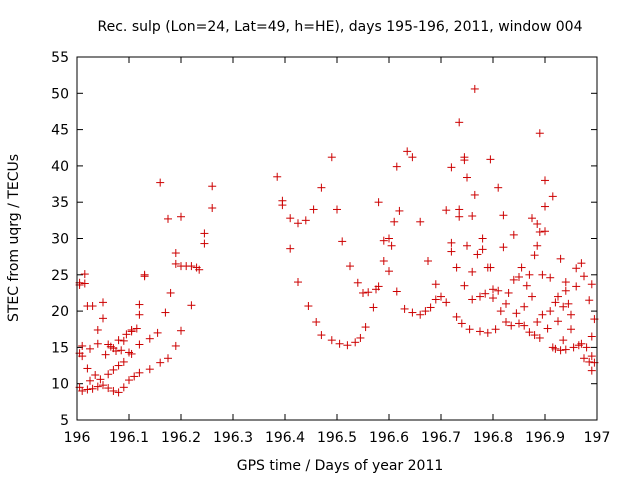  What do you see at coordinates (389, 438) in the screenshot?
I see `x-tick-label: 196.6` at bounding box center [389, 438].